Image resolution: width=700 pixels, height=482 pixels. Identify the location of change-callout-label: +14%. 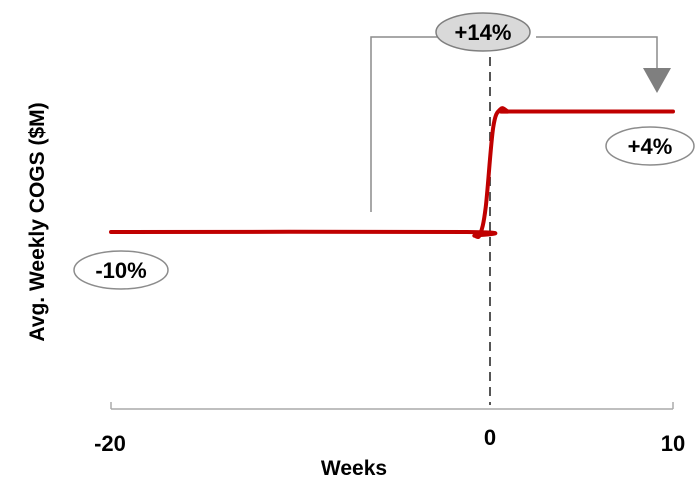
(483, 32).